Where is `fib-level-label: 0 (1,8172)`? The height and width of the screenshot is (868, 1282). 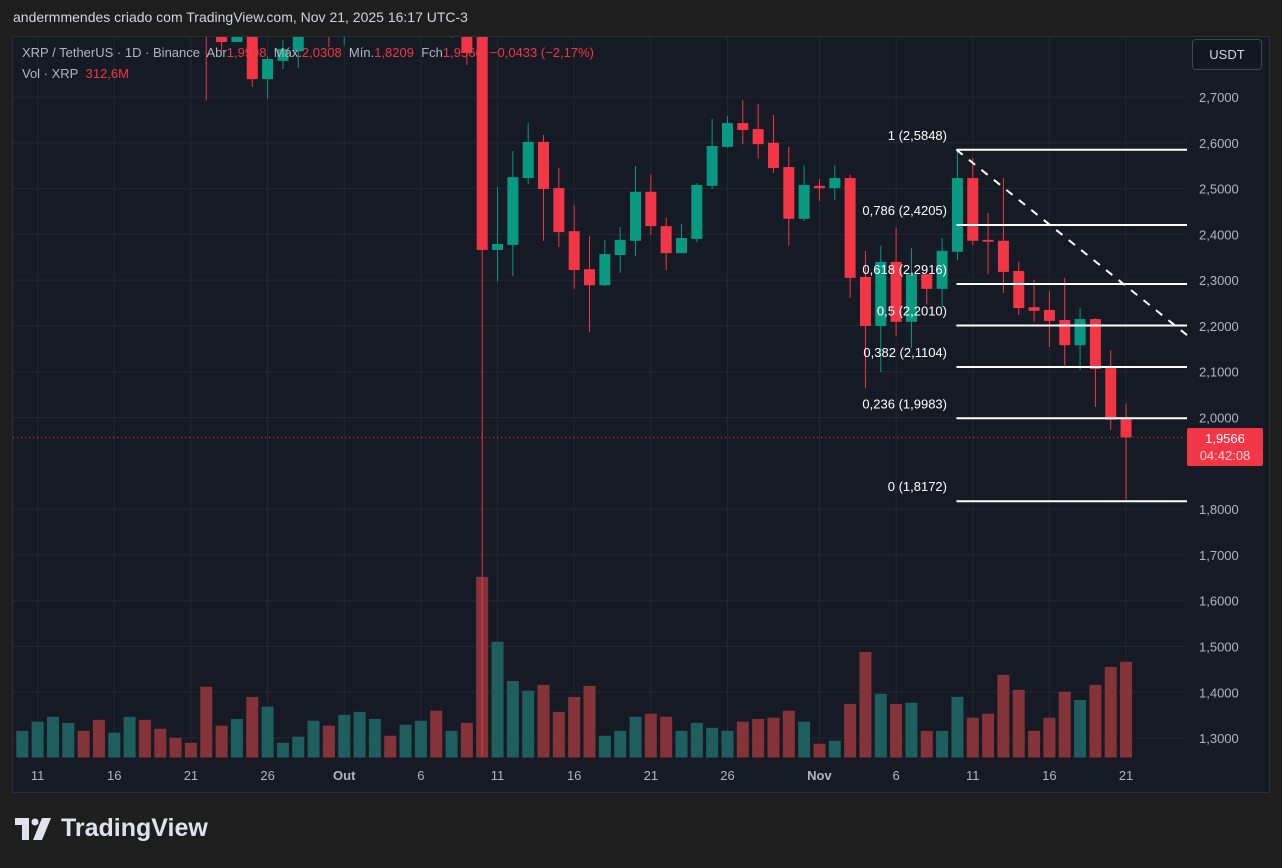
fib-level-label: 0 (1,8172) is located at coordinates (917, 486).